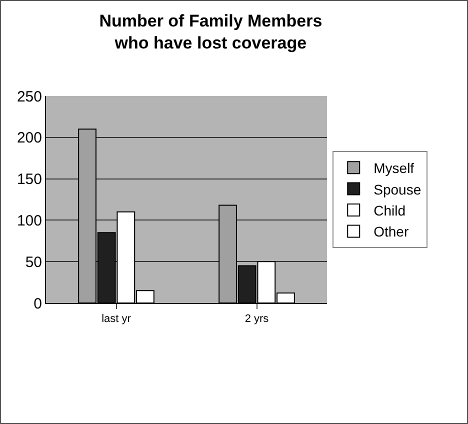  Describe the element at coordinates (398, 189) in the screenshot. I see `legend-label: Spouse` at that location.